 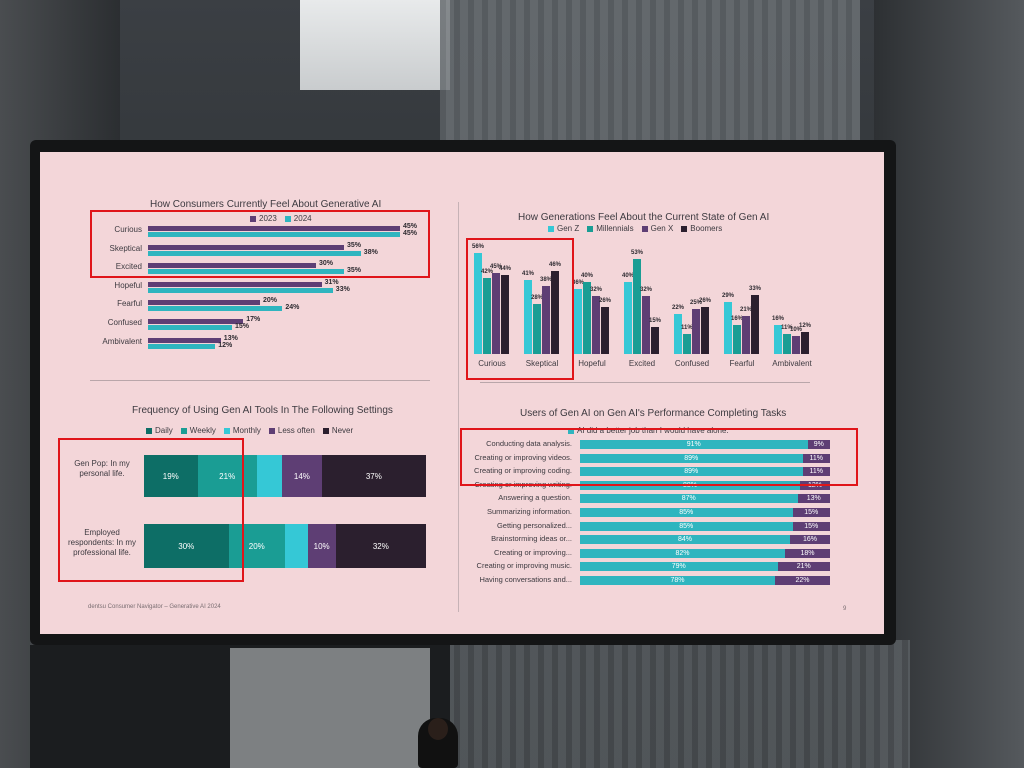 I want to click on feel-value-2023: 30%, so click(x=326, y=264).